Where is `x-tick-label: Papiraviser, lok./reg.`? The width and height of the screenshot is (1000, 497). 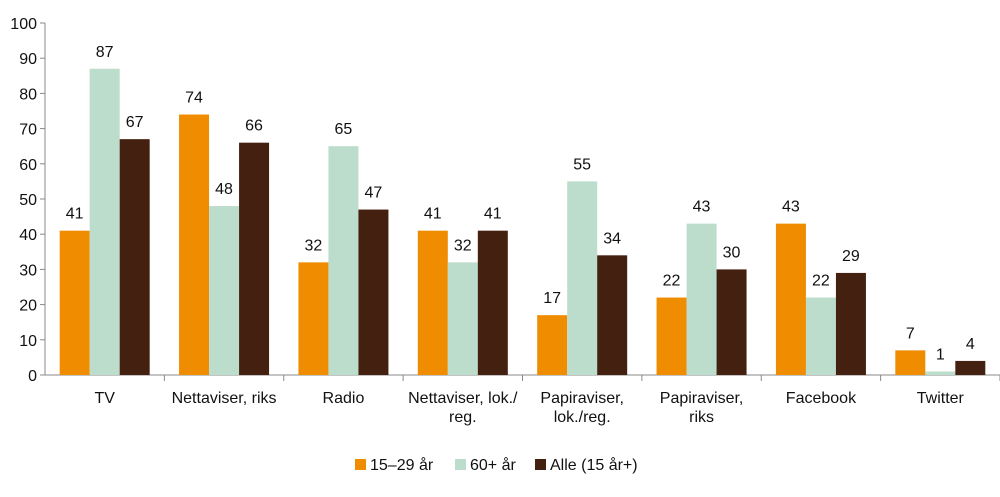
x-tick-label: Papiraviser, lok./reg. is located at coordinates (582, 408).